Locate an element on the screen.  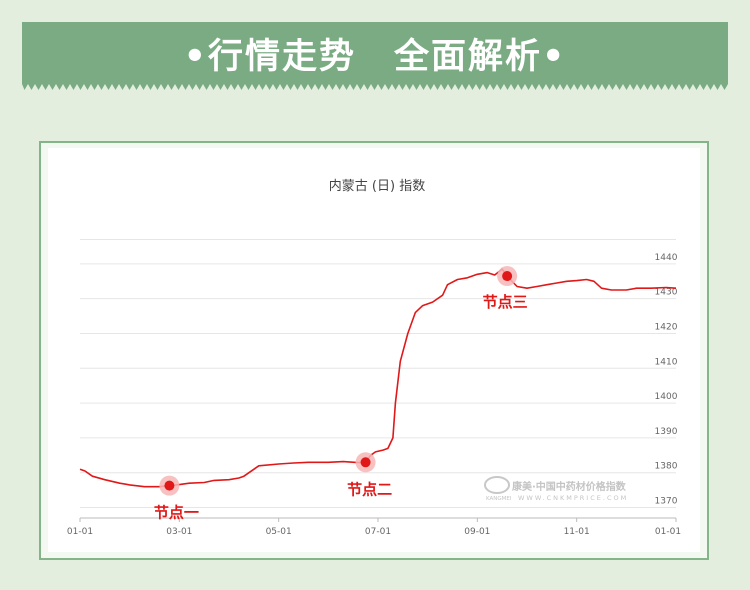
x-tick-label: 11-01 is located at coordinates (577, 532).